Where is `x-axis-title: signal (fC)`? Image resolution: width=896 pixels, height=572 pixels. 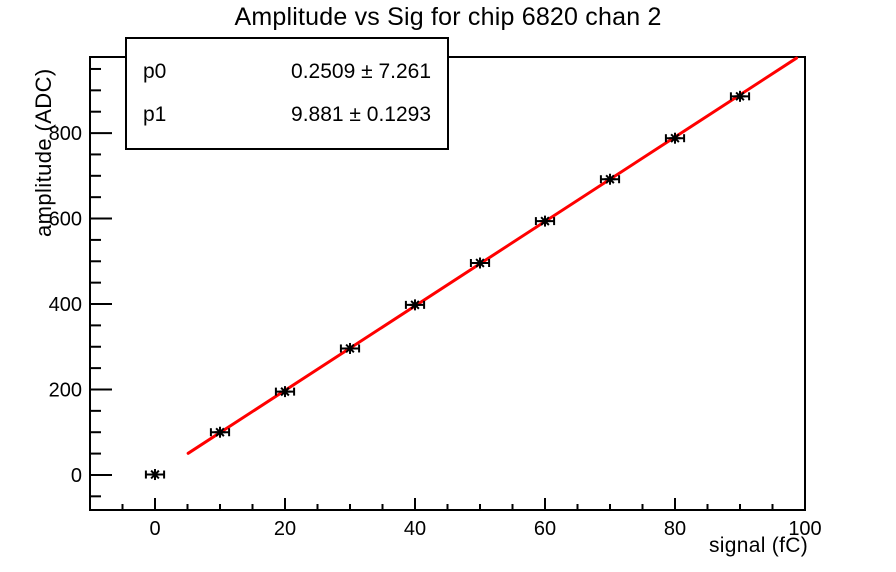
x-axis-title: signal (fC) is located at coordinates (758, 545).